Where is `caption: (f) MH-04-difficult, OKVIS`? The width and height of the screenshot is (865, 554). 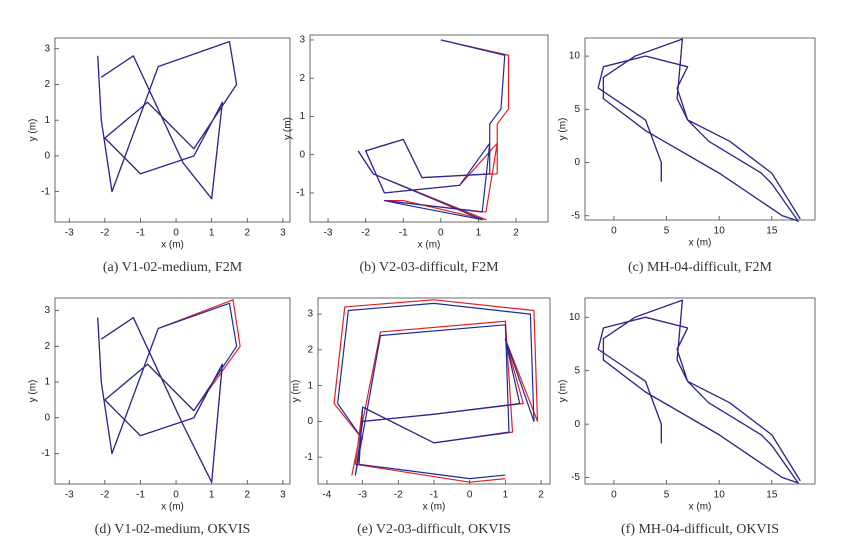
caption: (f) MH-04-difficult, OKVIS is located at coordinates (700, 529).